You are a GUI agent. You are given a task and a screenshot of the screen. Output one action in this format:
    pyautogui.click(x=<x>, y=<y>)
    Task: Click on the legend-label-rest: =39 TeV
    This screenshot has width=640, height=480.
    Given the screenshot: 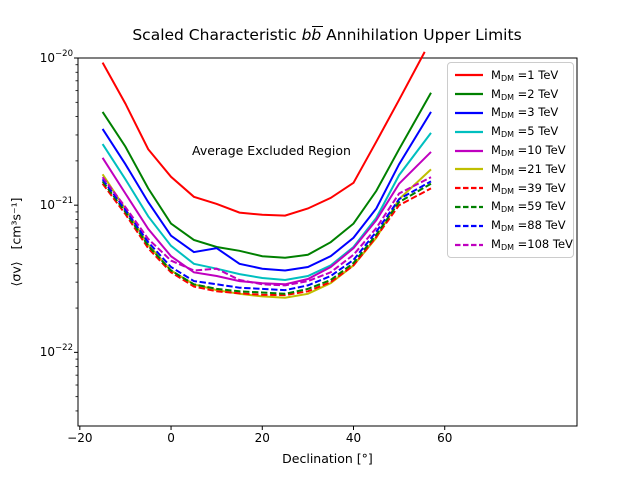 What is the action you would take?
    pyautogui.click(x=540, y=187)
    